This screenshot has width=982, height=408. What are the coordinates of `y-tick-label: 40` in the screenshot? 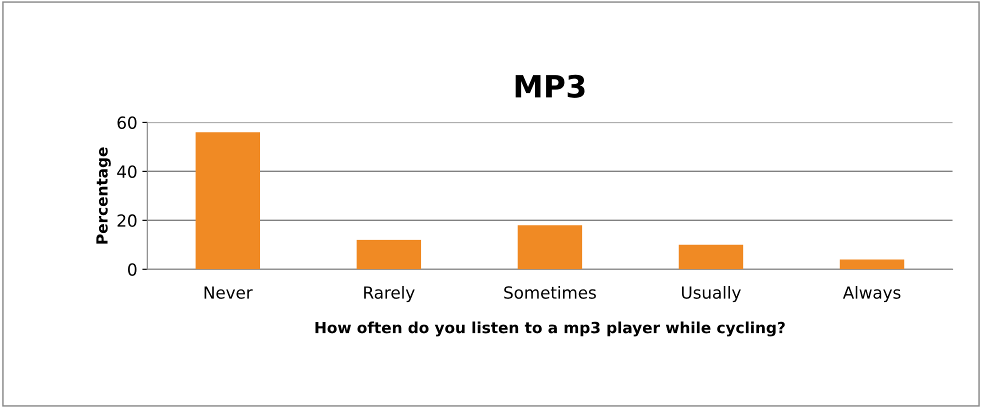 It's located at (126, 171).